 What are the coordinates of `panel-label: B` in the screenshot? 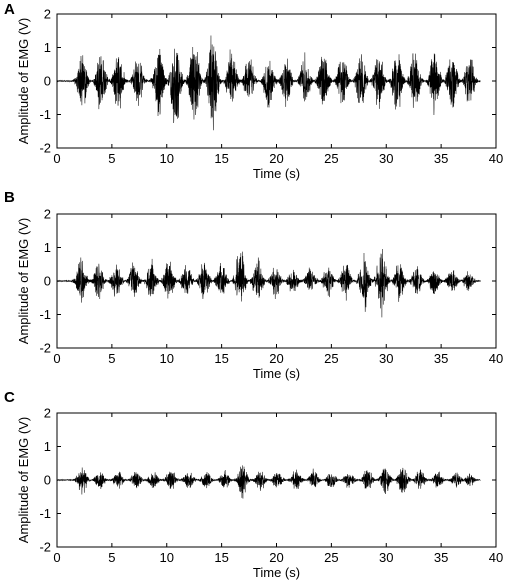 It's located at (9, 197).